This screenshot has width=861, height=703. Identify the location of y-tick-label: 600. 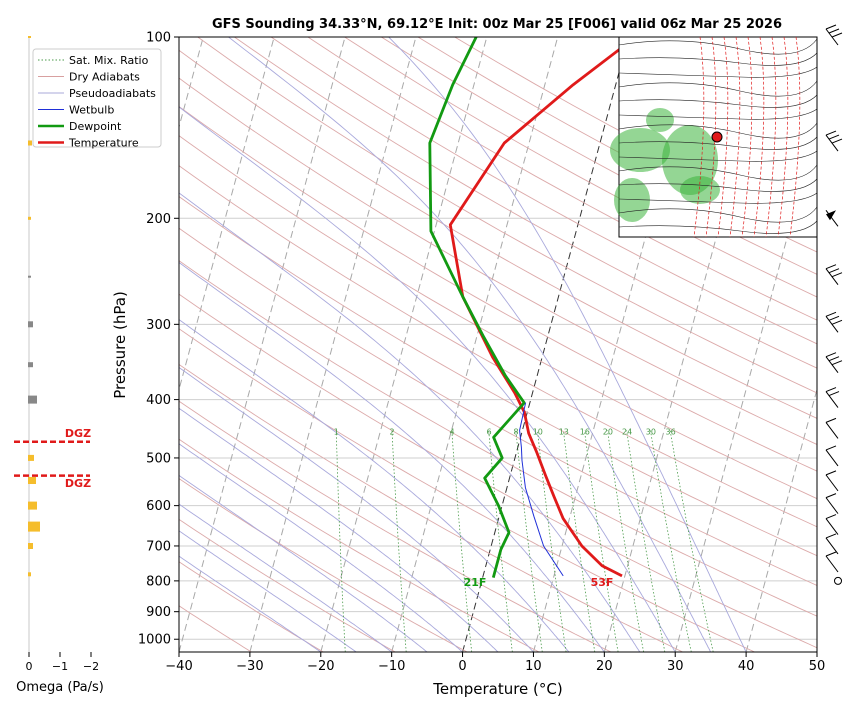
(158, 506).